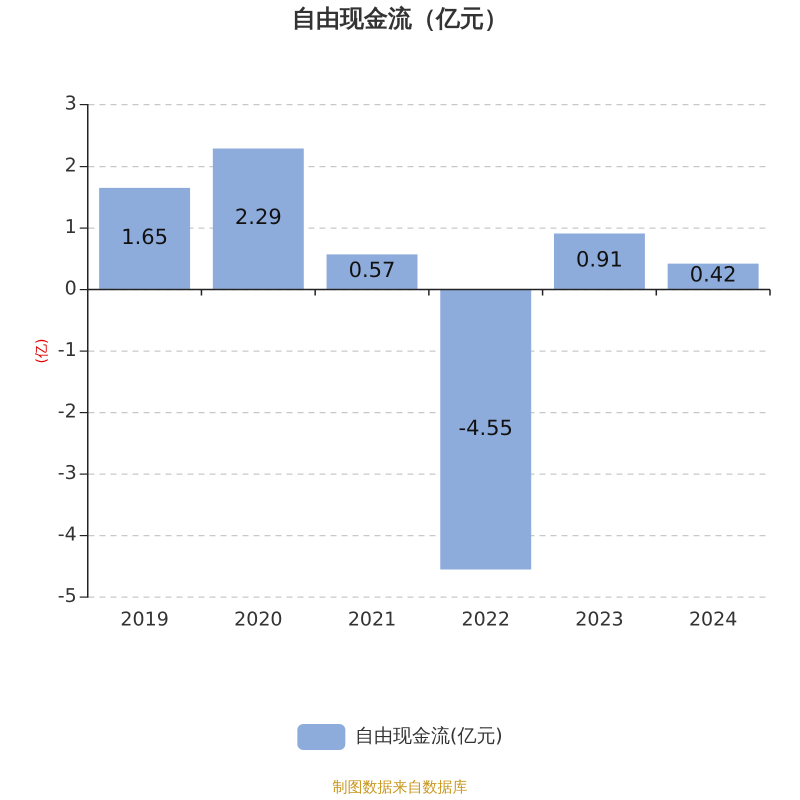 The height and width of the screenshot is (800, 800). What do you see at coordinates (67, 535) in the screenshot?
I see `y-tick-label: -4` at bounding box center [67, 535].